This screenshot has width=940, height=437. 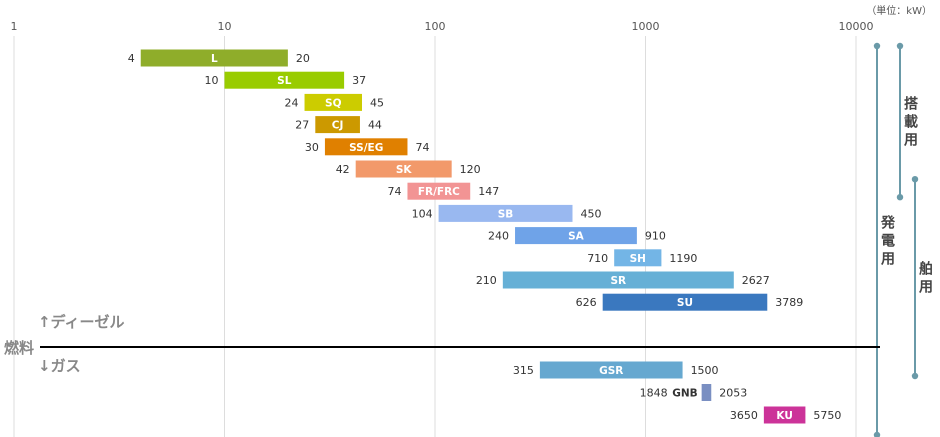 What do you see at coordinates (498, 236) in the screenshot?
I see `min-value-label: 240` at bounding box center [498, 236].